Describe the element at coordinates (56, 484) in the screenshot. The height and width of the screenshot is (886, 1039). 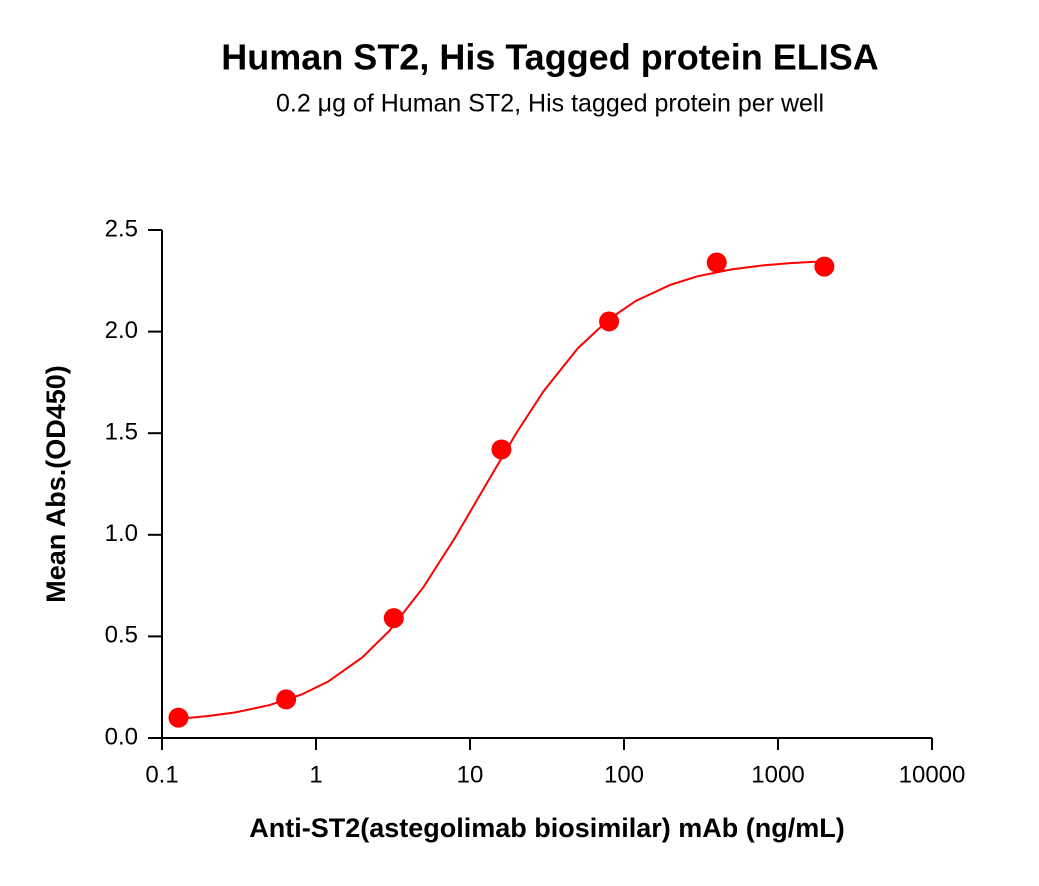
I see `y-axis-title: Mean Abs.(OD450)` at that location.